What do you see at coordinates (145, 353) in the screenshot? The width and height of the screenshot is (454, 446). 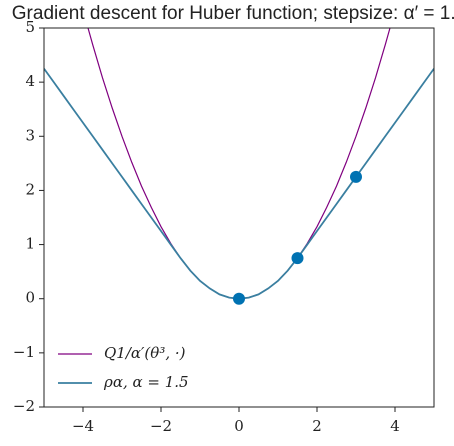 I see `legend-label: Q1/α′(θ³, ·)` at bounding box center [145, 353].